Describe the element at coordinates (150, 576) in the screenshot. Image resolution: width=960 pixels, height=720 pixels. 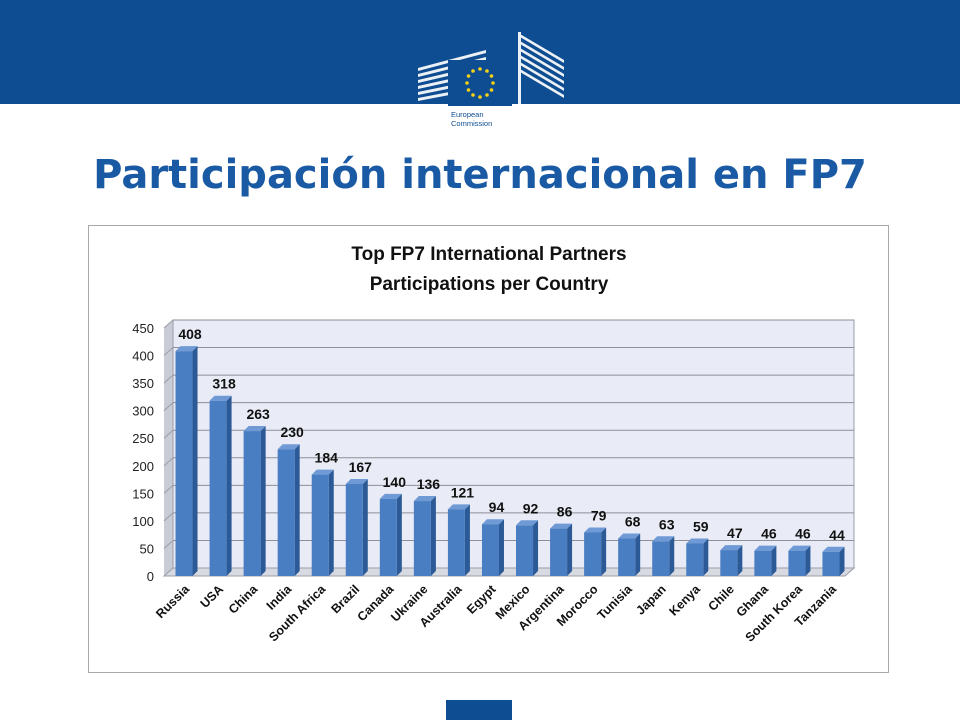
I see `y-tick-label: 0` at that location.